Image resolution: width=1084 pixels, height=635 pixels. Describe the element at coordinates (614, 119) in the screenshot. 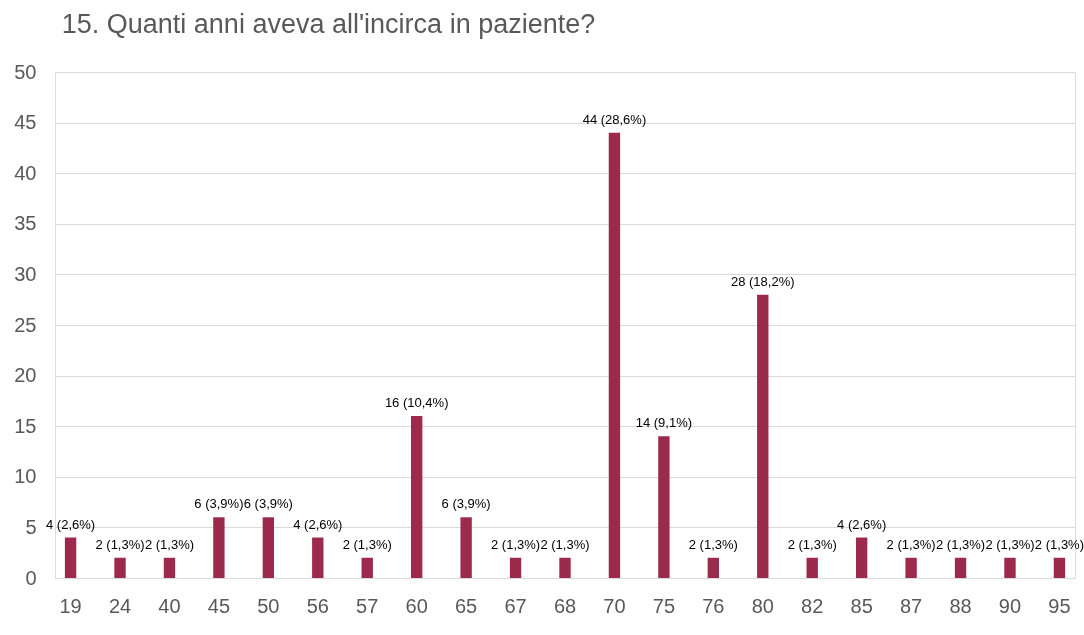

I see `data-label: 44 (28,6%)` at that location.